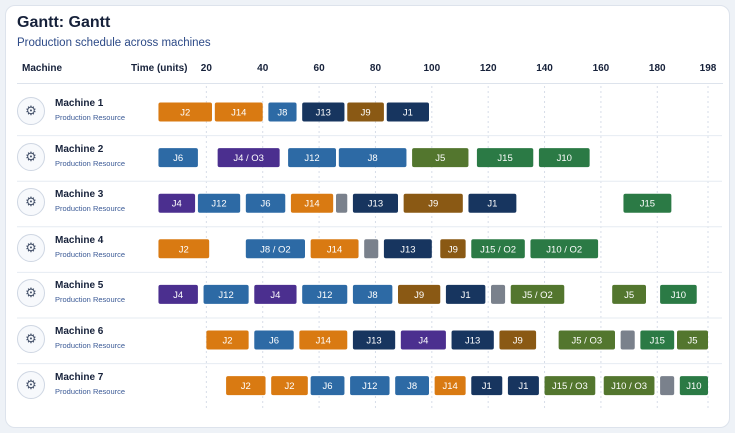 The width and height of the screenshot is (735, 433). I want to click on x-tick-label: 40, so click(263, 68).